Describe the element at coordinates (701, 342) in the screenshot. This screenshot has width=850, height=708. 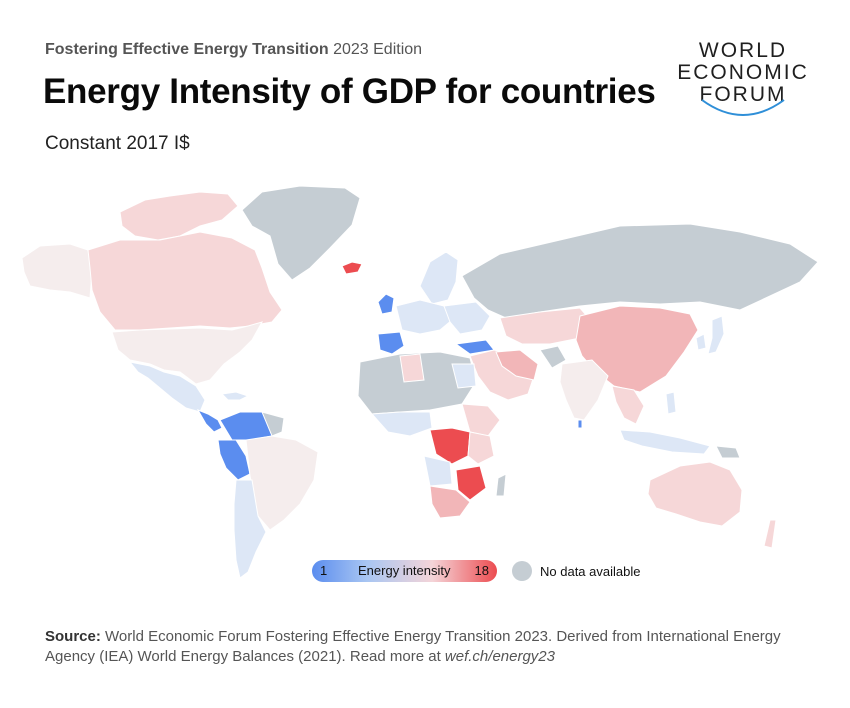
I see `region-korea` at that location.